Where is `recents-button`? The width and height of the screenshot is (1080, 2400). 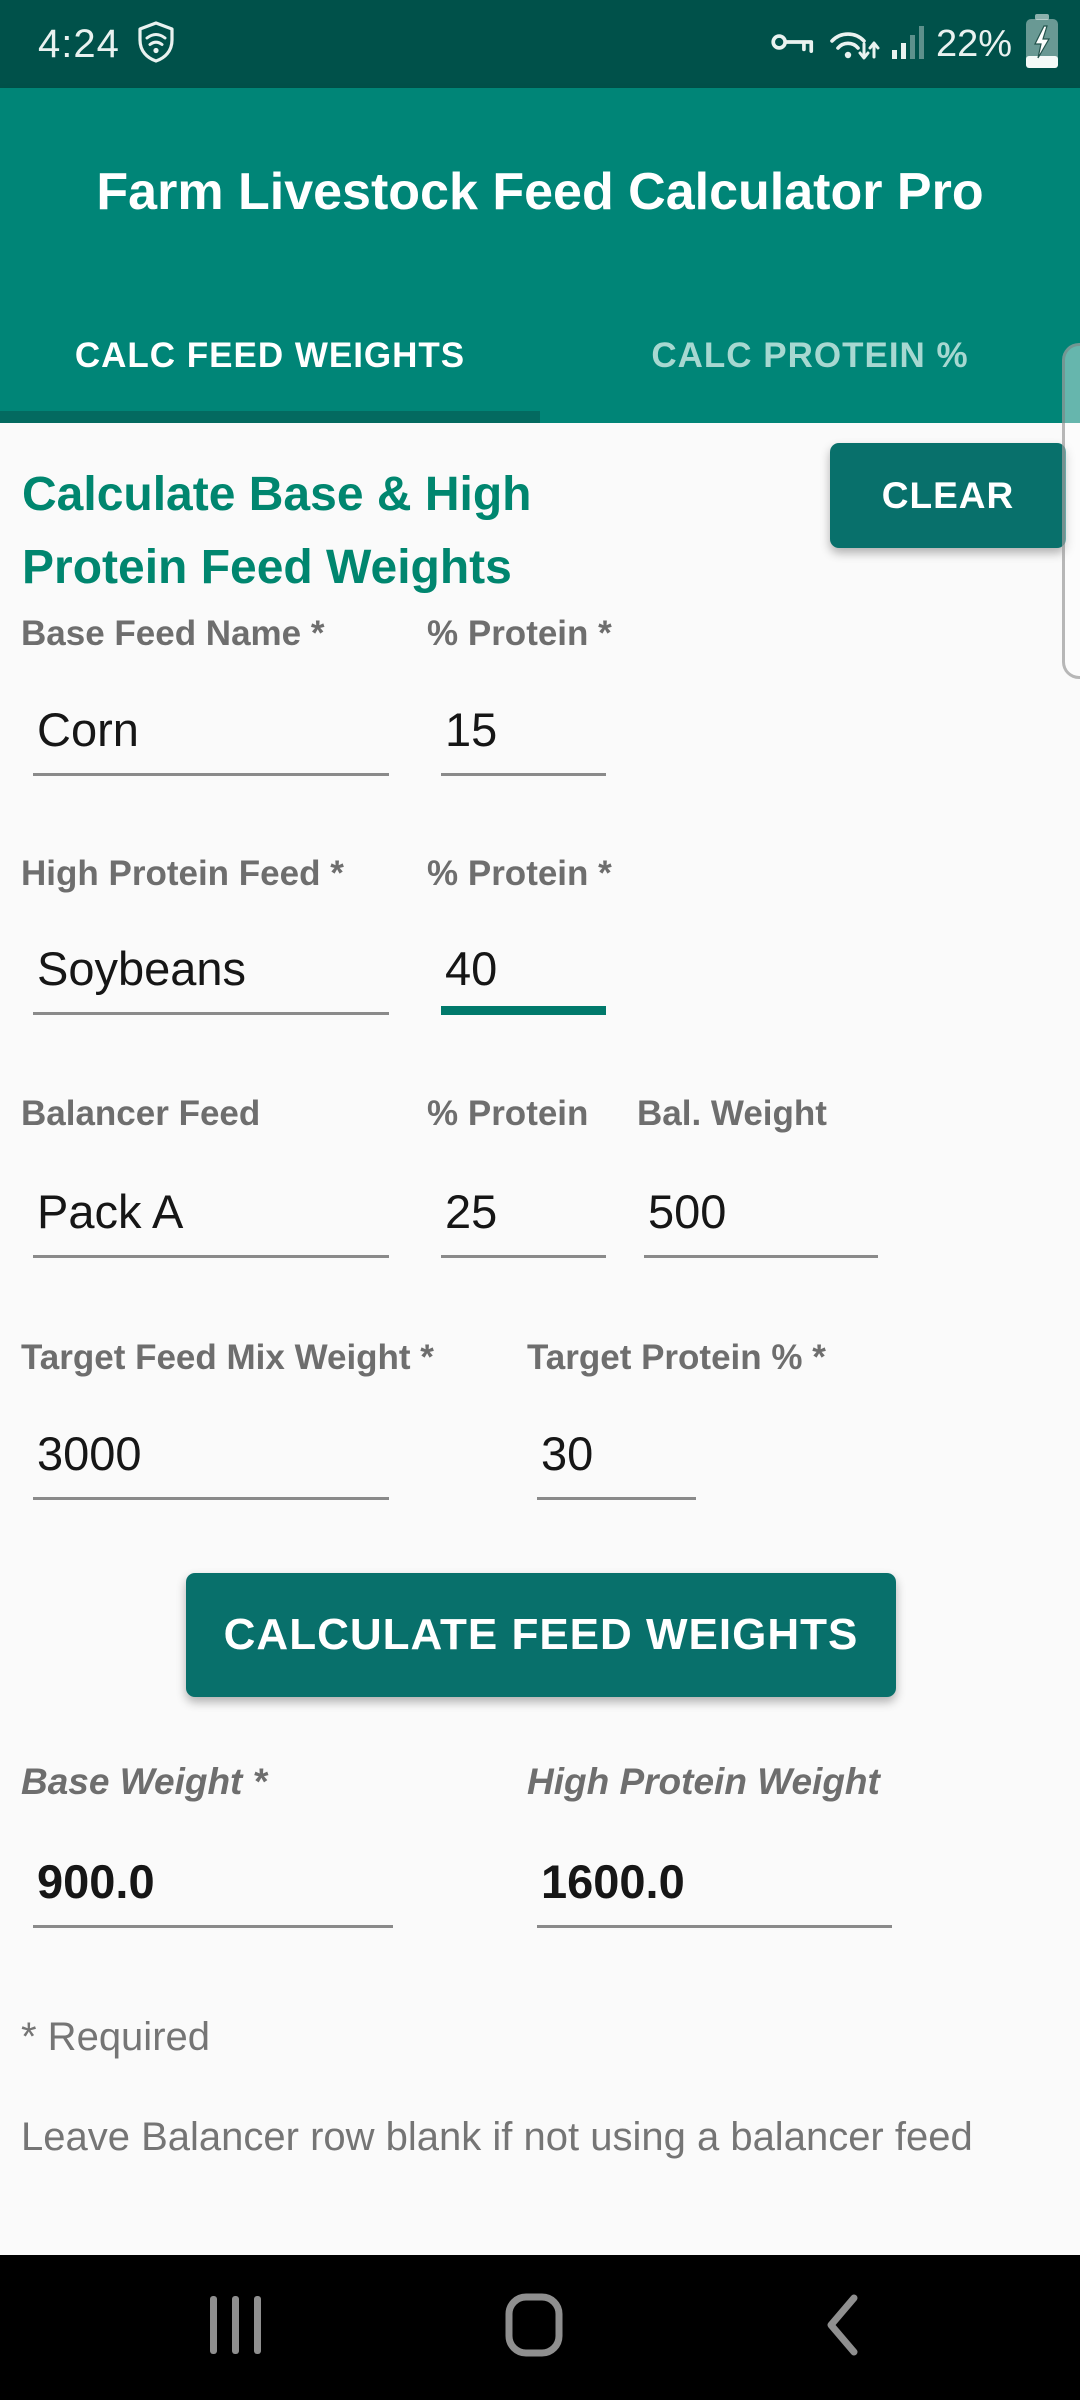
recents-button is located at coordinates (236, 2327).